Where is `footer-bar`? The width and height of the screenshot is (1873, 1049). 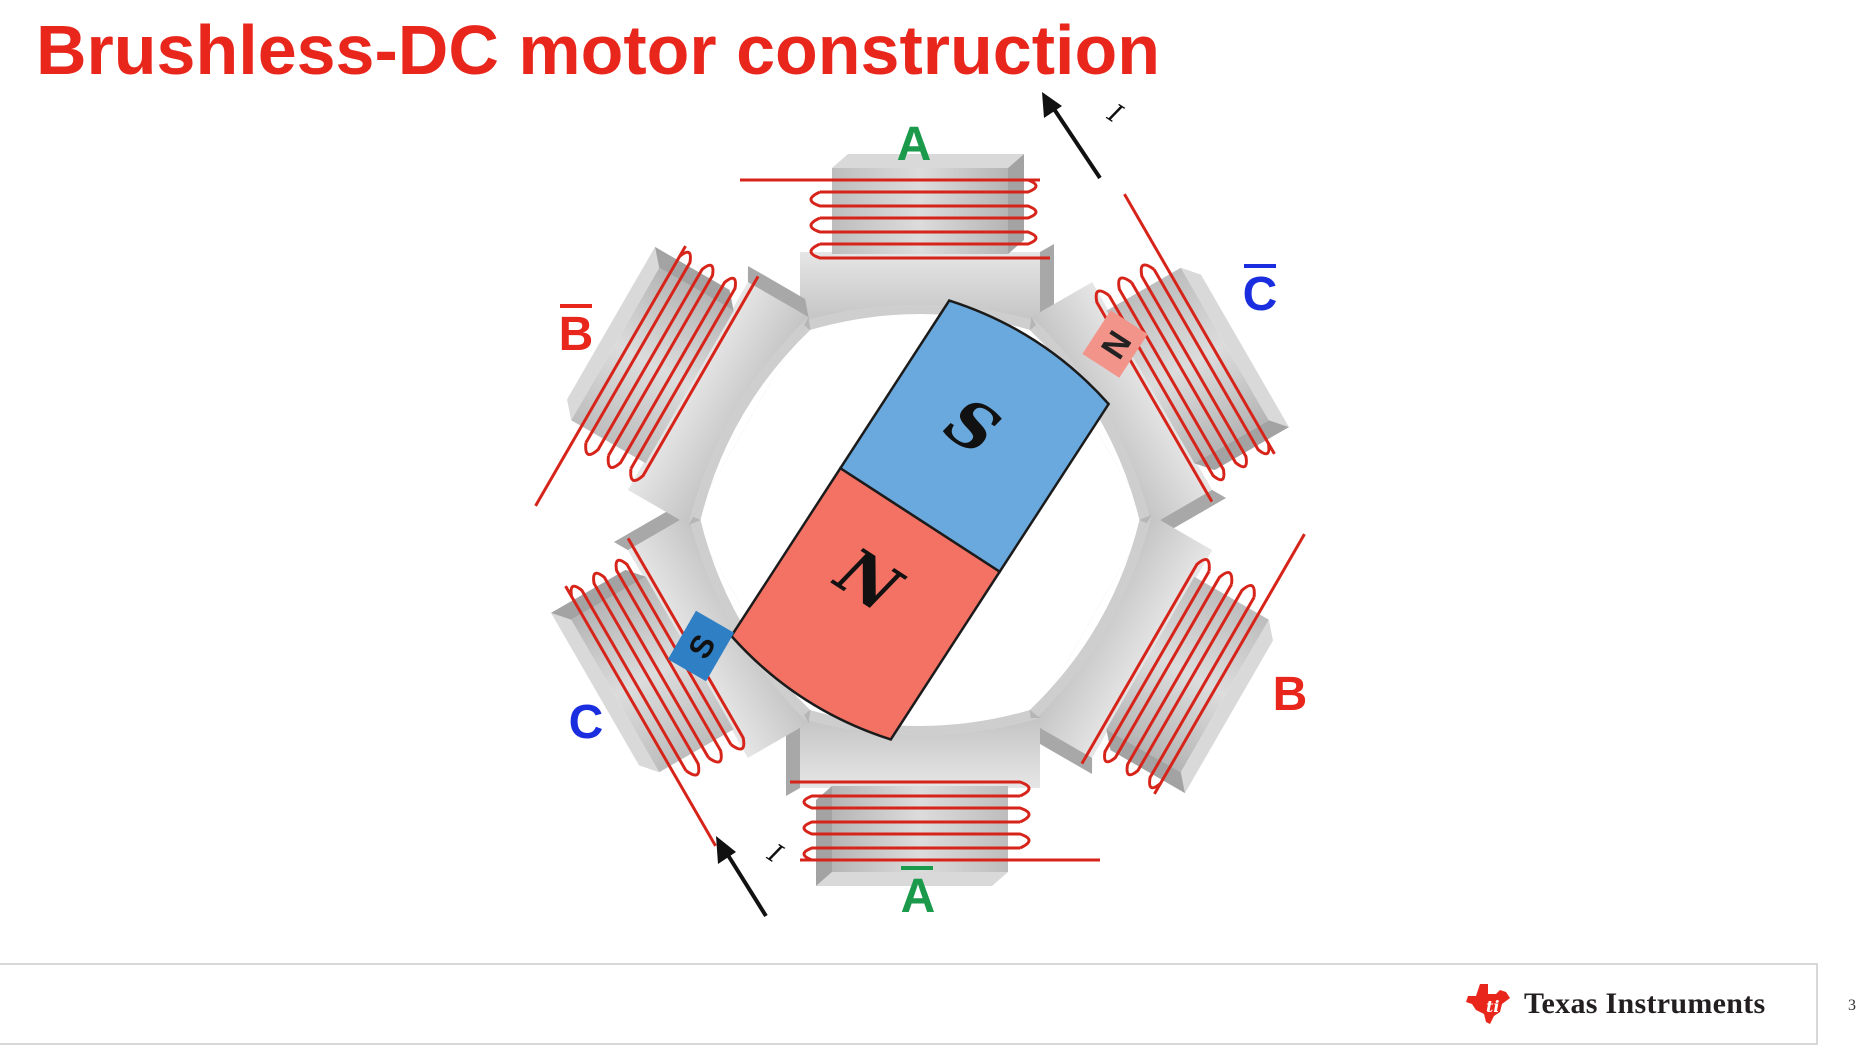 footer-bar is located at coordinates (909, 1004).